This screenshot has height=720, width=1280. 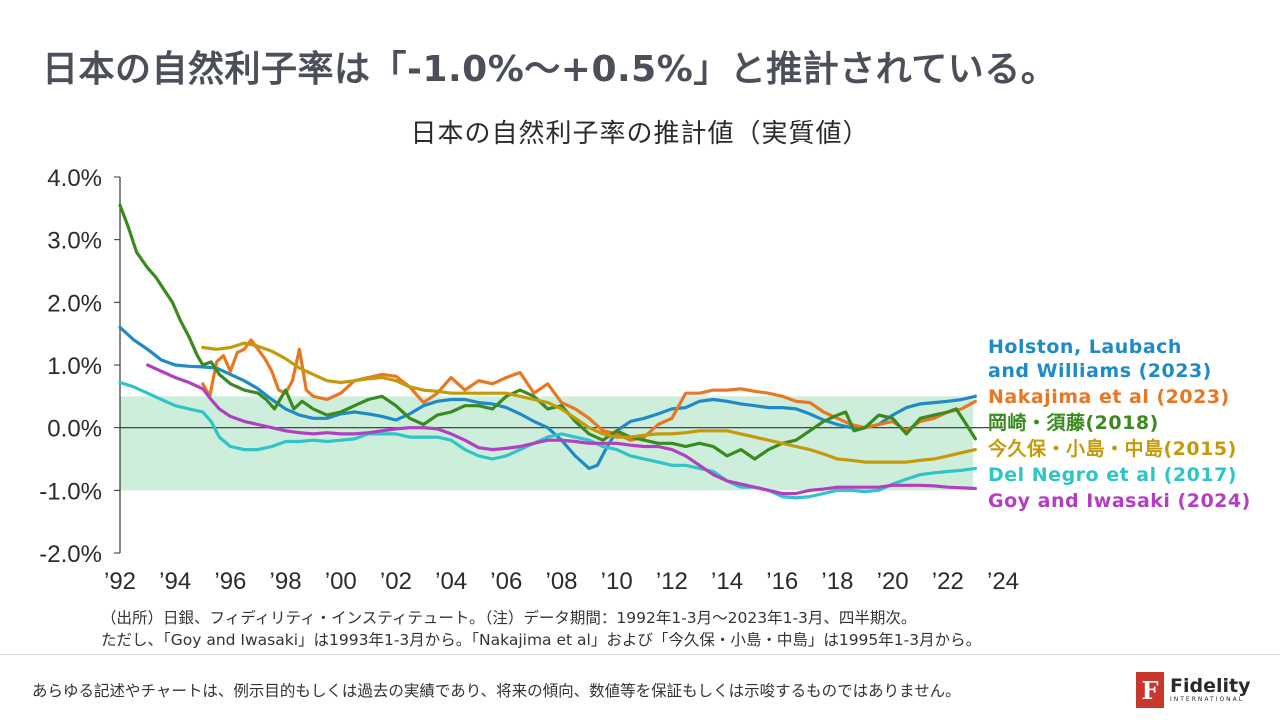 What do you see at coordinates (546, 443) in the screenshot?
I see `range-band` at bounding box center [546, 443].